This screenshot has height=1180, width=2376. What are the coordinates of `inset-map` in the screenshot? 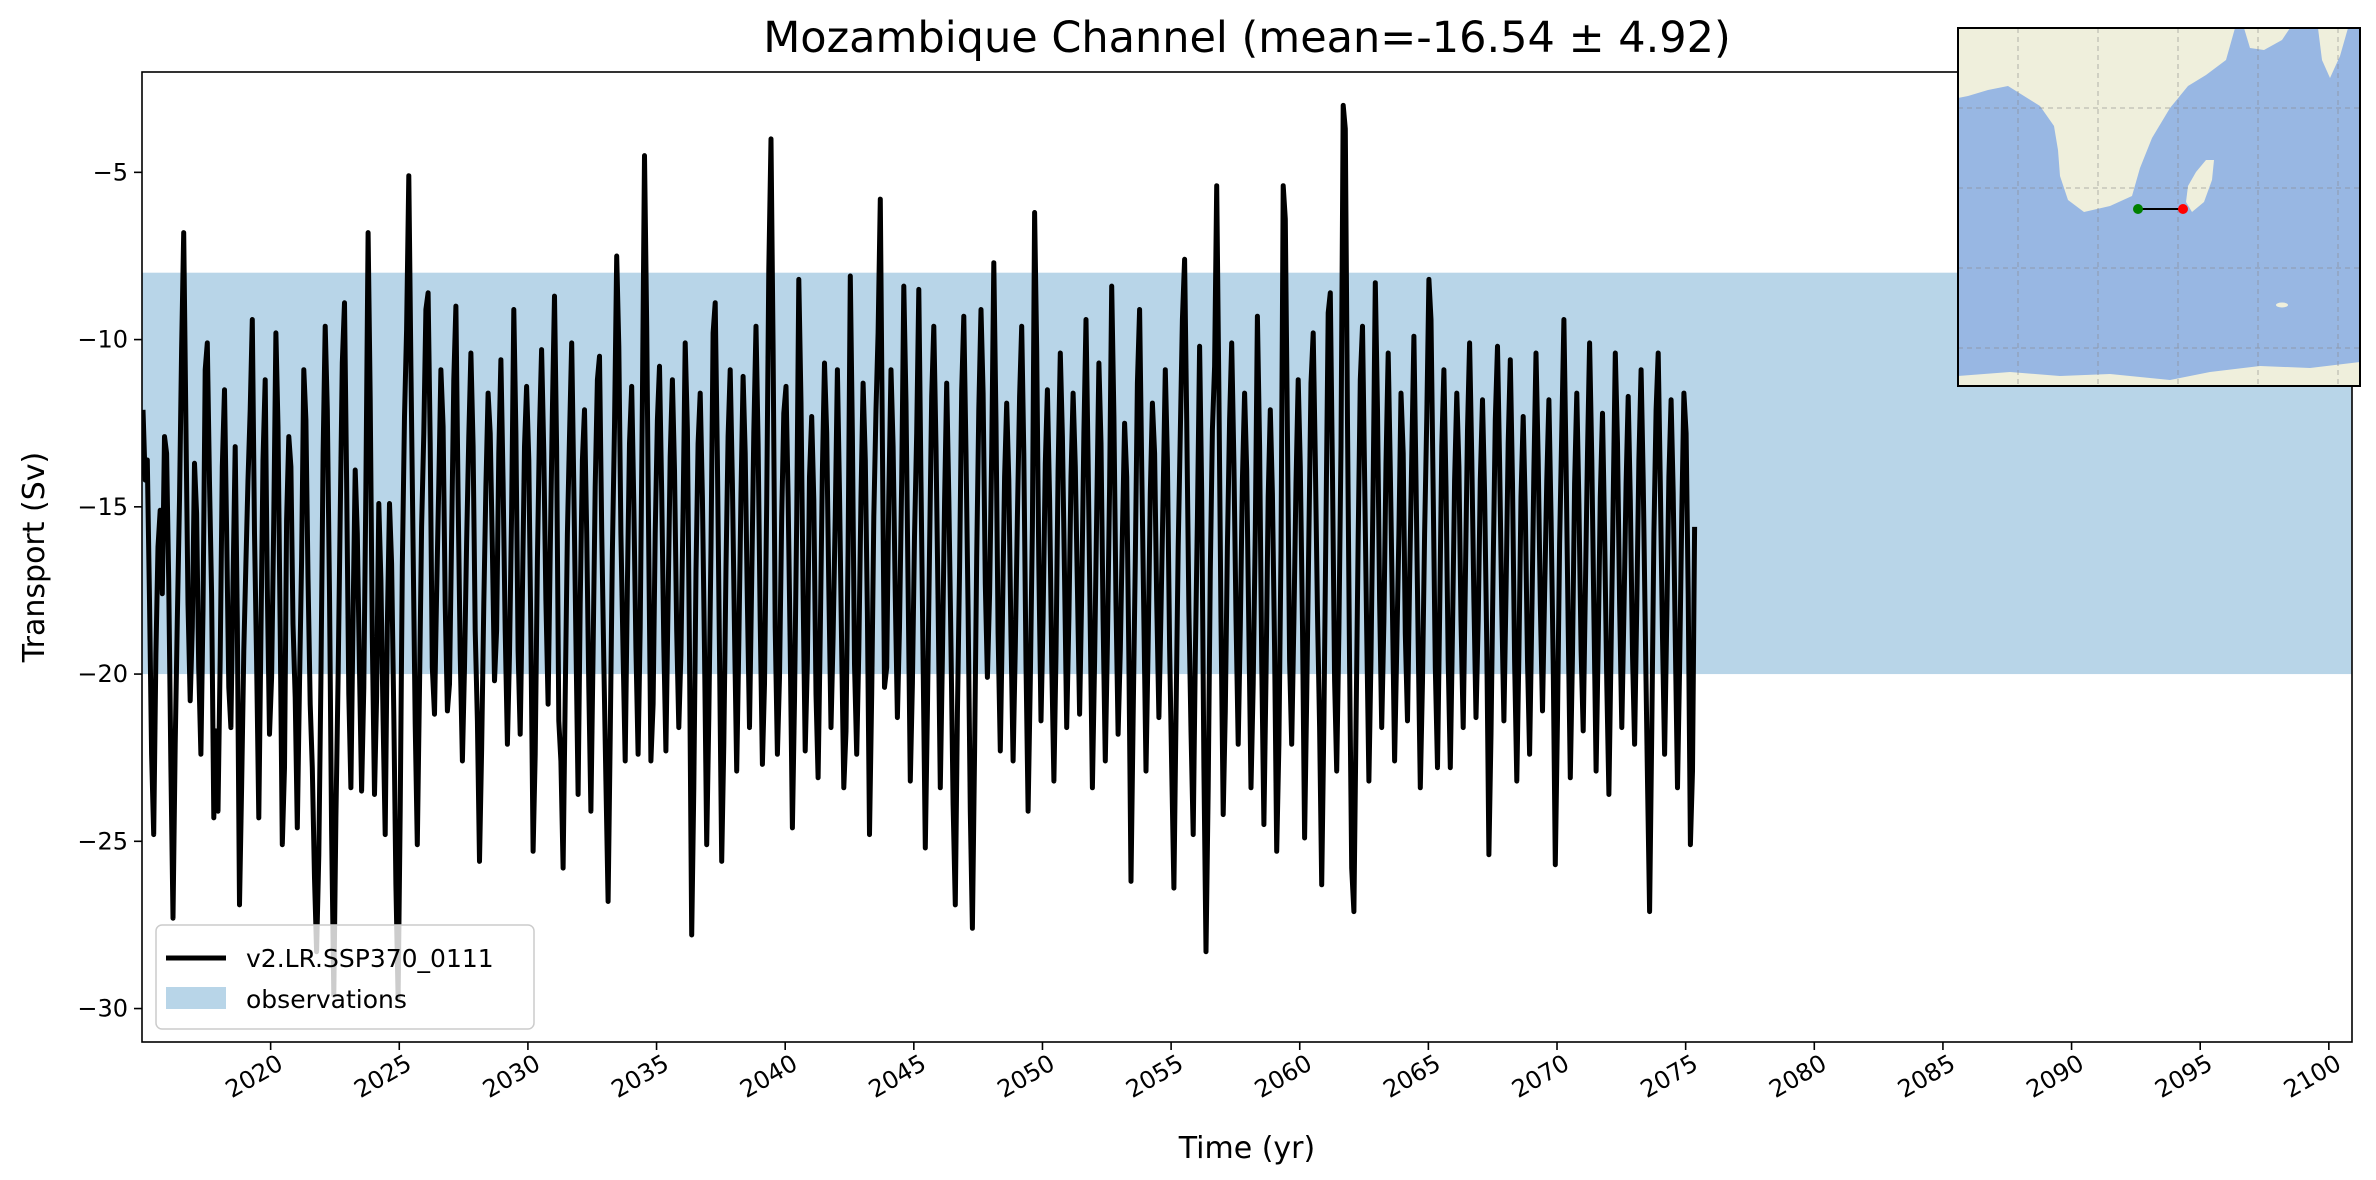 It's located at (2159, 207).